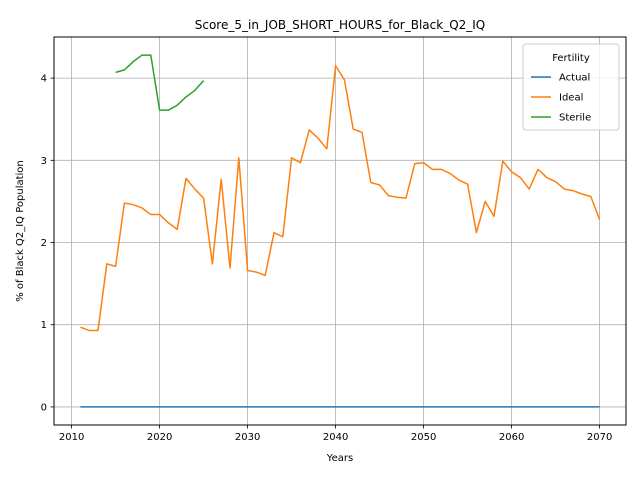  Describe the element at coordinates (71, 437) in the screenshot. I see `x-tick-label: 2010` at that location.